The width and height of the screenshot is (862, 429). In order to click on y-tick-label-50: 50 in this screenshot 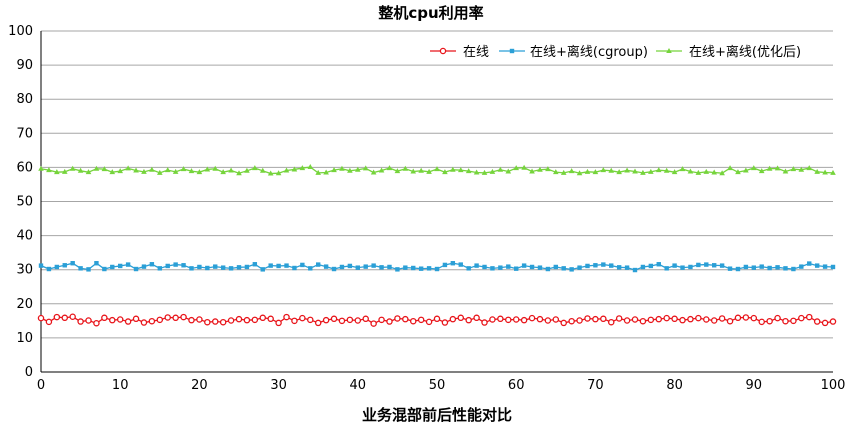, I will do `click(24, 202)`.